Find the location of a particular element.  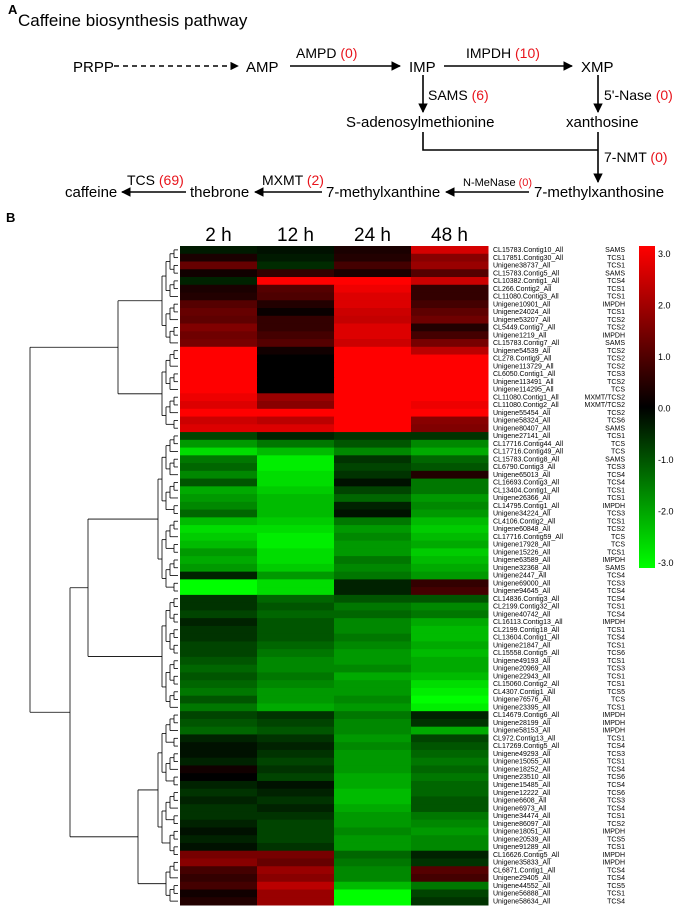

column-header: 2 h is located at coordinates (218, 235).